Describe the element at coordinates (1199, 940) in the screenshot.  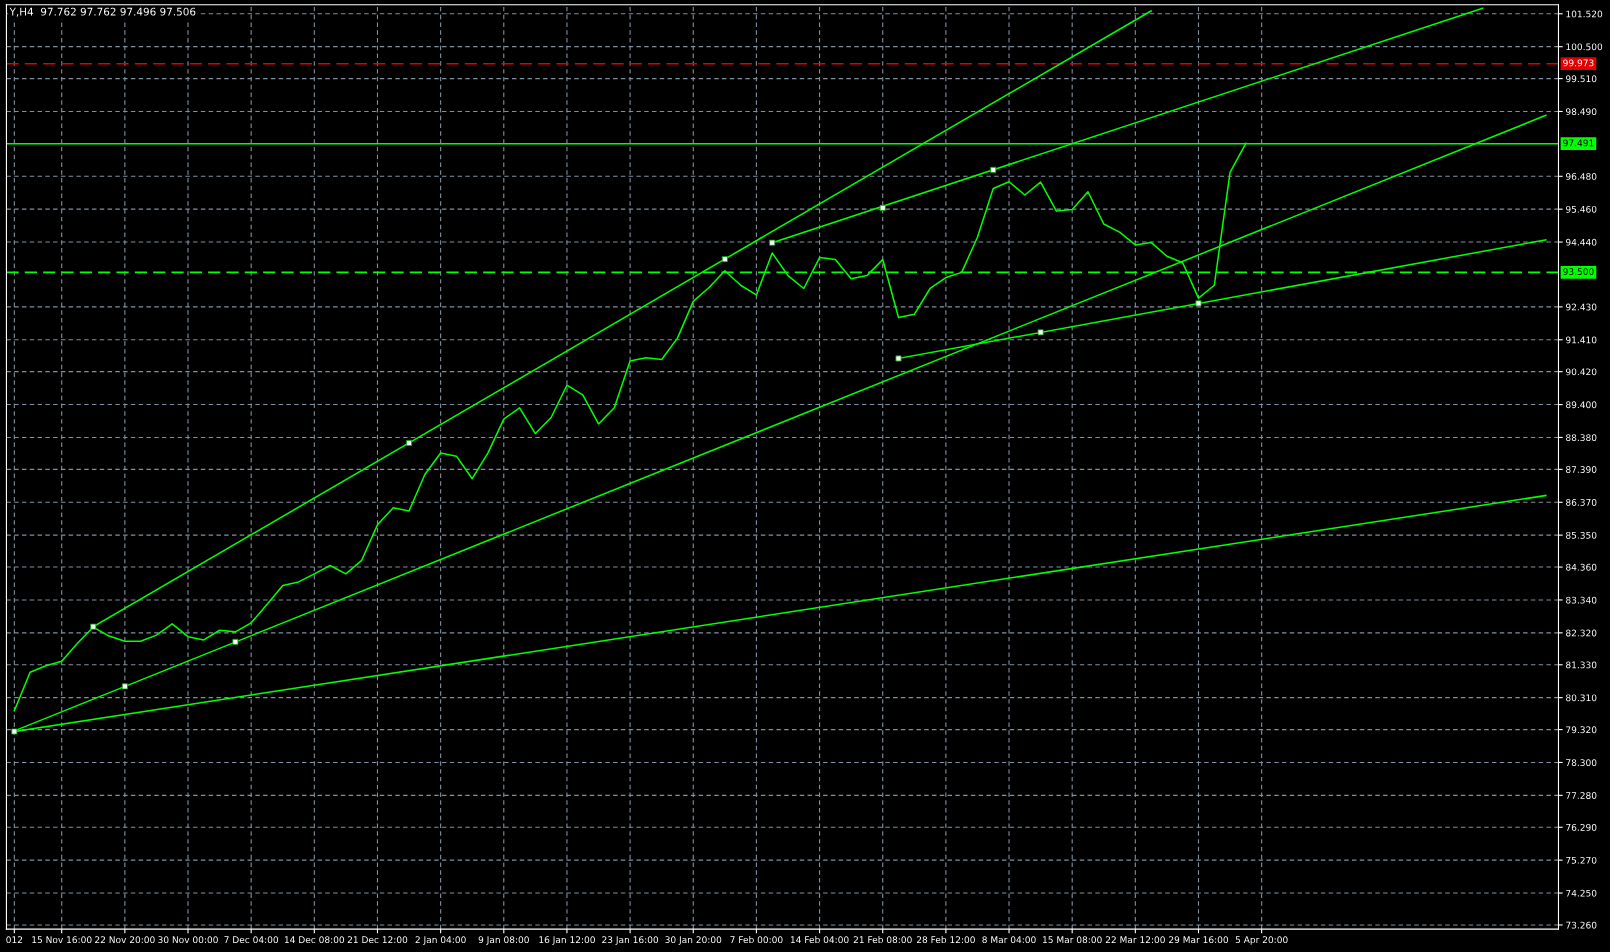
I see `x-tick-label: 29 Mar 16:00` at that location.